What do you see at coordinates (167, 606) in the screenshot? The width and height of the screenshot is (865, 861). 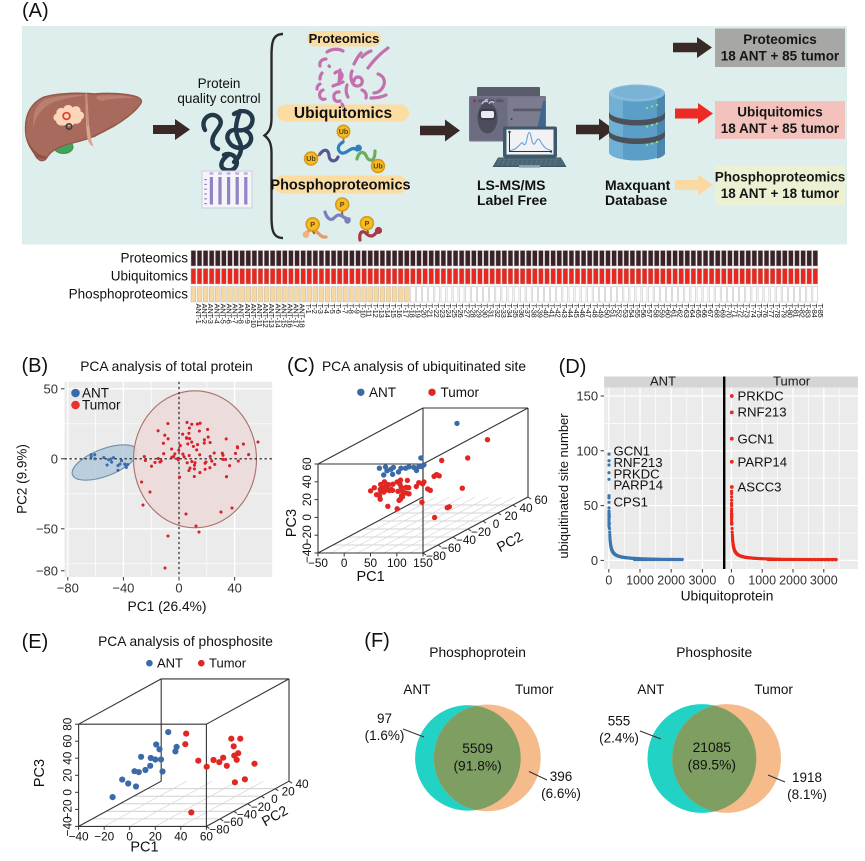 I see `svg-text: PC1 (26.4%)` at bounding box center [167, 606].